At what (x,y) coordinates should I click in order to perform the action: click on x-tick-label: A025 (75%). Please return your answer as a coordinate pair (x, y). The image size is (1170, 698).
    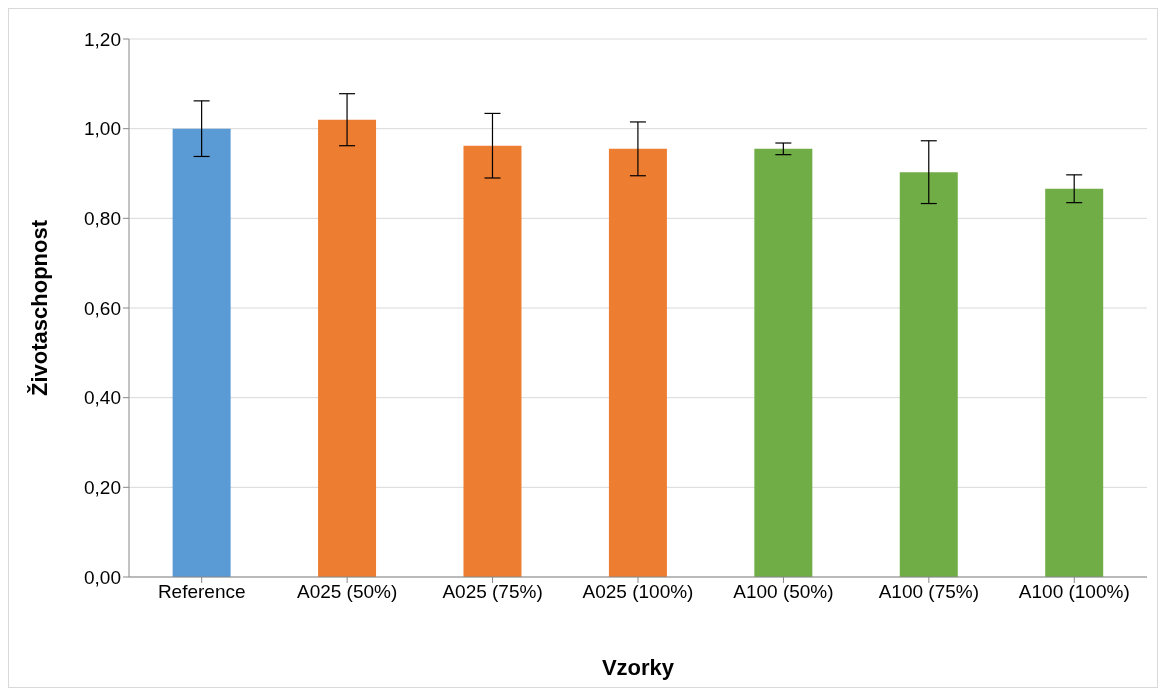
    Looking at the image, I should click on (492, 592).